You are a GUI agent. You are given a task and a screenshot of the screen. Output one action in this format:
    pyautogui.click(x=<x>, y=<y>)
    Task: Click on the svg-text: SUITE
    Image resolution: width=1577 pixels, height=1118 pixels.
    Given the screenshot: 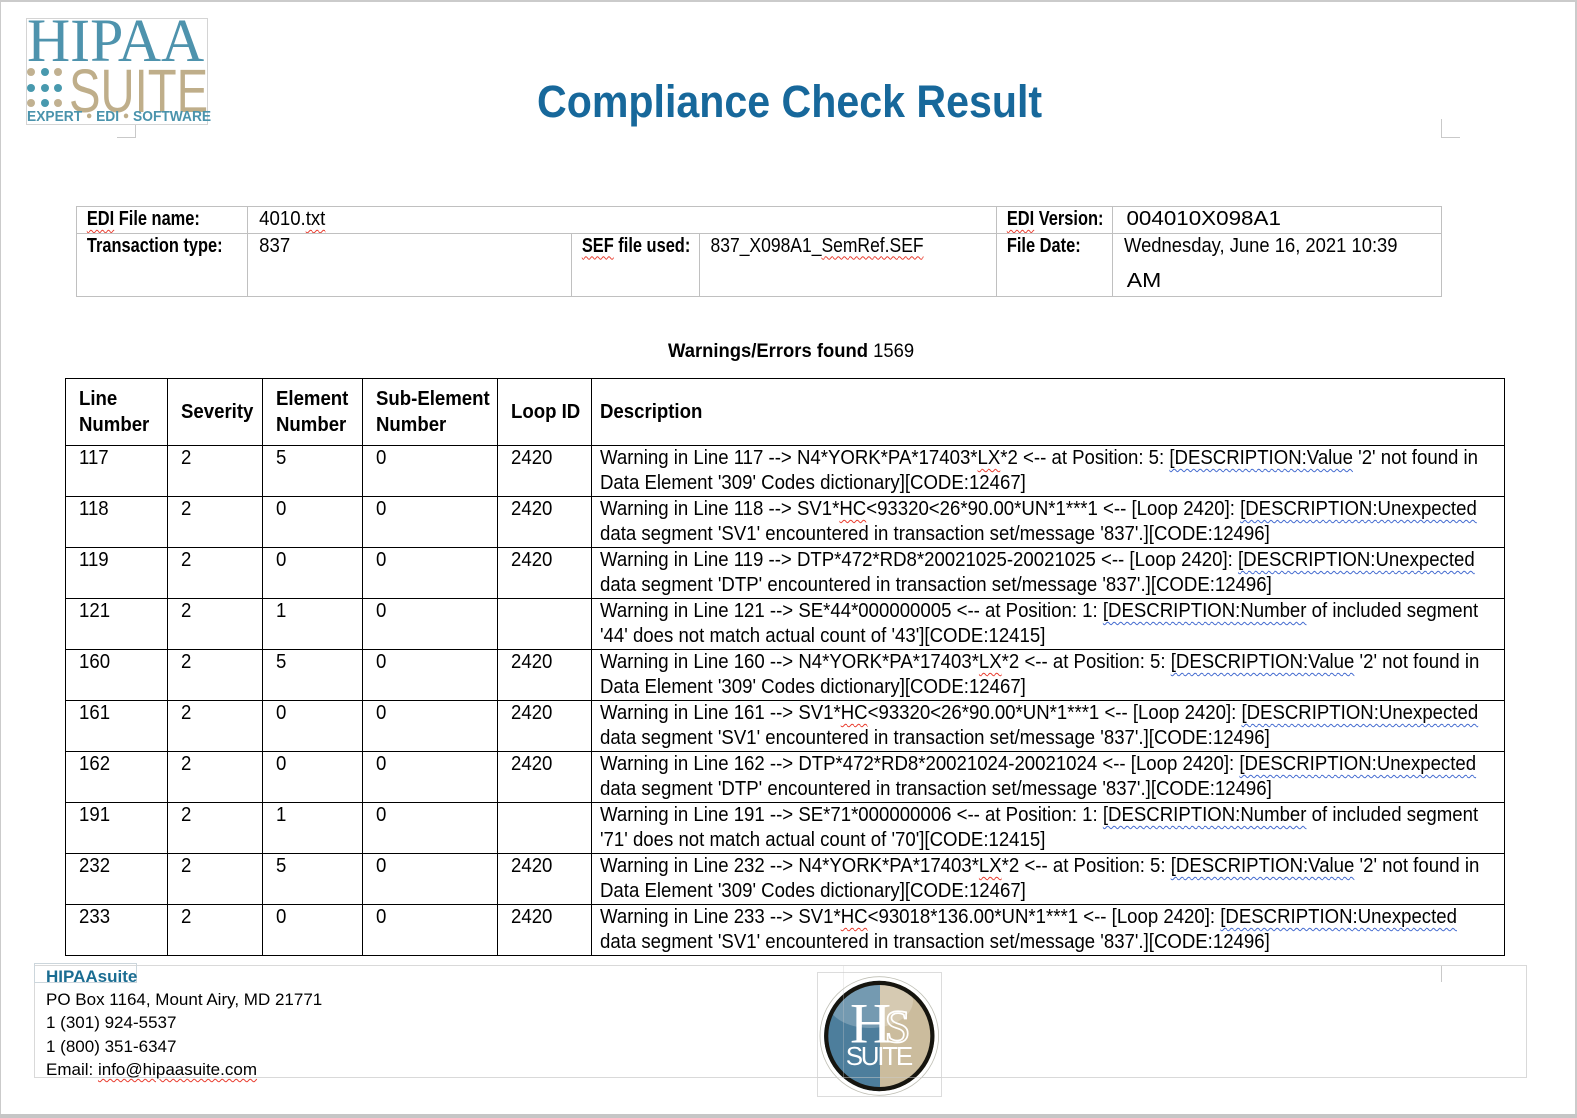 What is the action you would take?
    pyautogui.click(x=880, y=1056)
    